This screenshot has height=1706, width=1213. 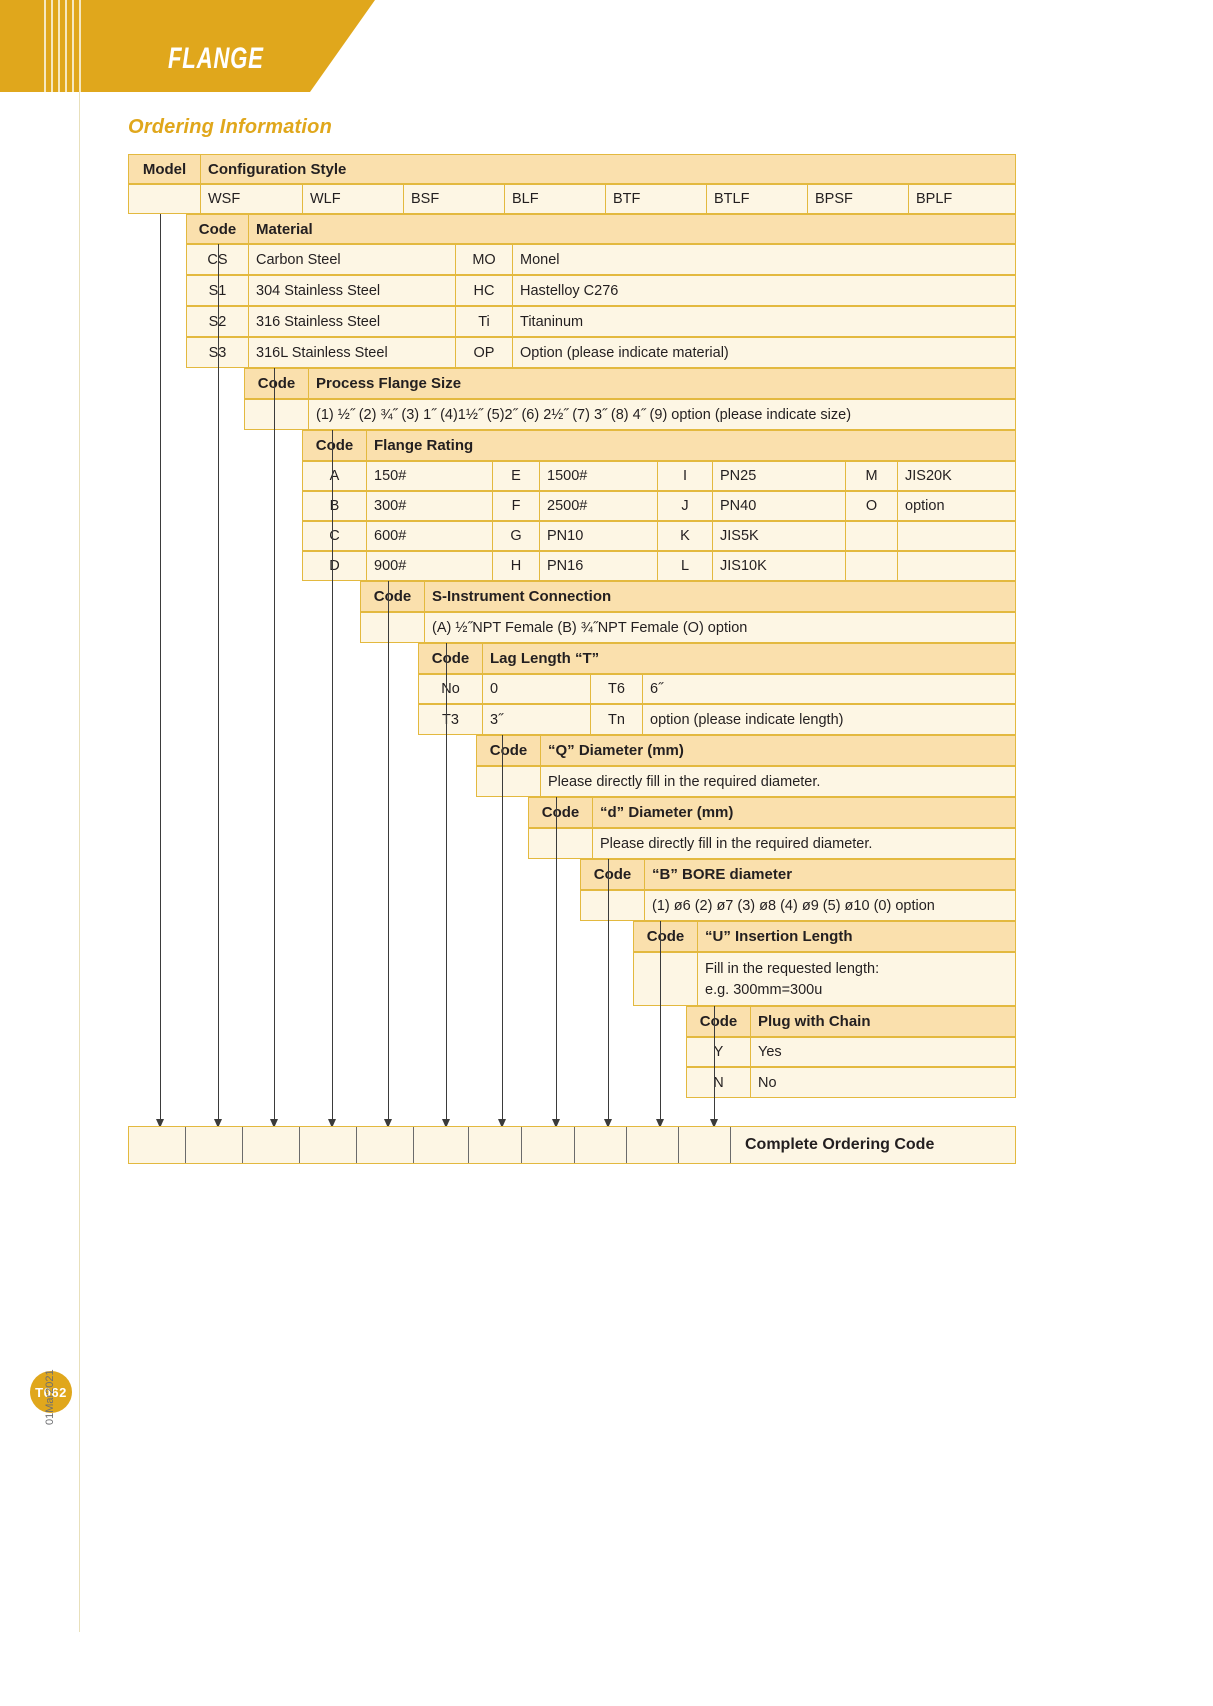 What do you see at coordinates (451, 689) in the screenshot?
I see `lag-length-code-1: No` at bounding box center [451, 689].